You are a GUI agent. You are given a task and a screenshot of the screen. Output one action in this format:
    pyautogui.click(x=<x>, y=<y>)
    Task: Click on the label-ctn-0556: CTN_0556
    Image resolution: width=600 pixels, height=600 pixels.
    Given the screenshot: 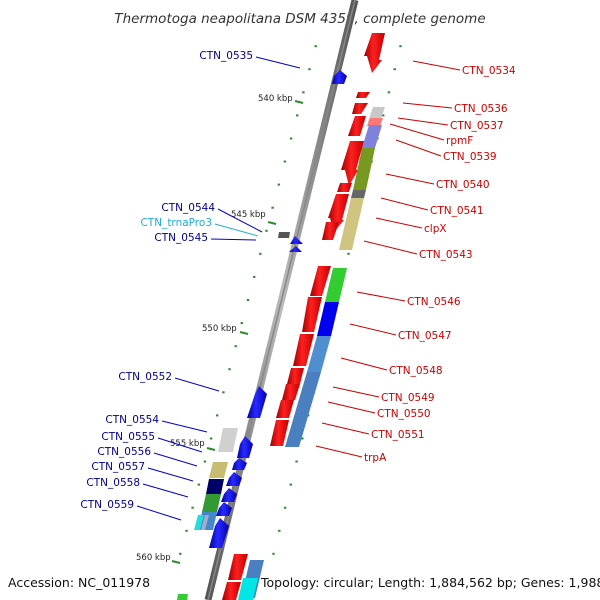 What is the action you would take?
    pyautogui.click(x=124, y=452)
    